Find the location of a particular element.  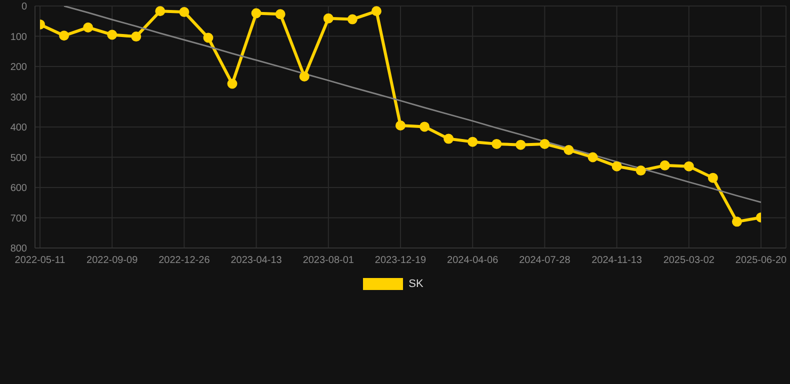

x-tick-label: 2023-08-01 is located at coordinates (328, 260).